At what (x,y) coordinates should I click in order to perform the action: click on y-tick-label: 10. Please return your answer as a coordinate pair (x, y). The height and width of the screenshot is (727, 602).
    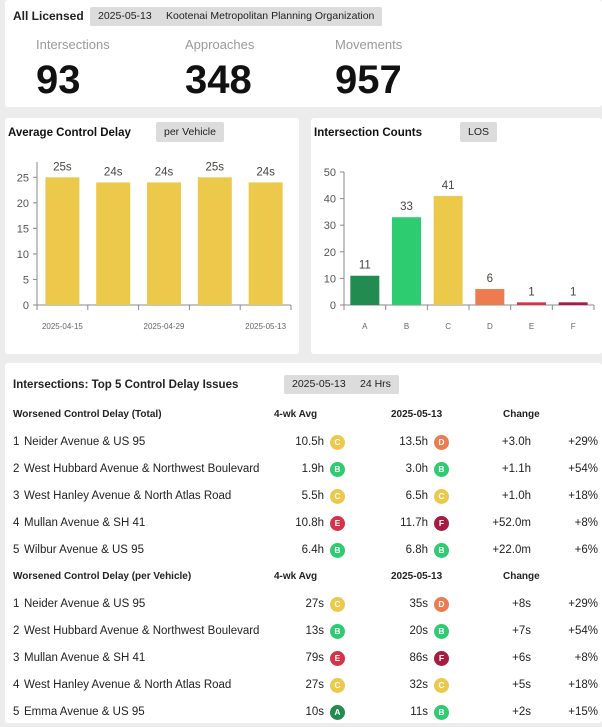
    Looking at the image, I should click on (330, 279).